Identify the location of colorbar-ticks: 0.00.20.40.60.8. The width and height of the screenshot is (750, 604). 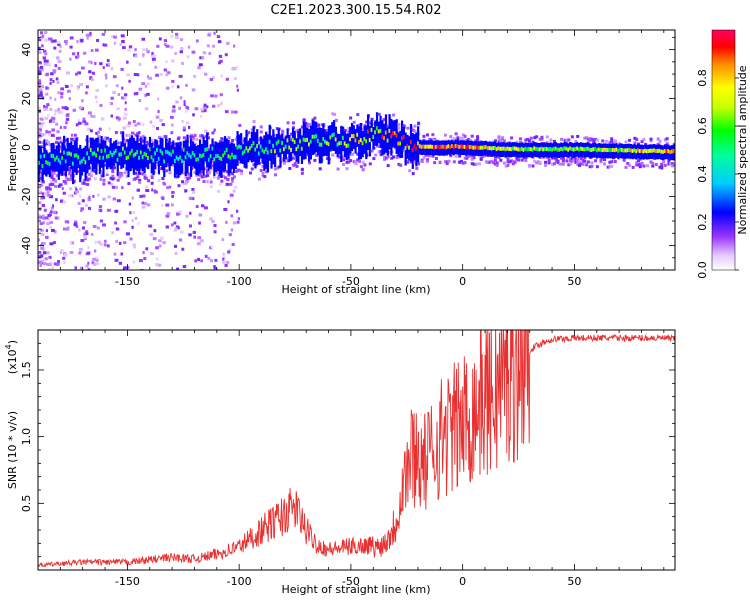
(717, 174).